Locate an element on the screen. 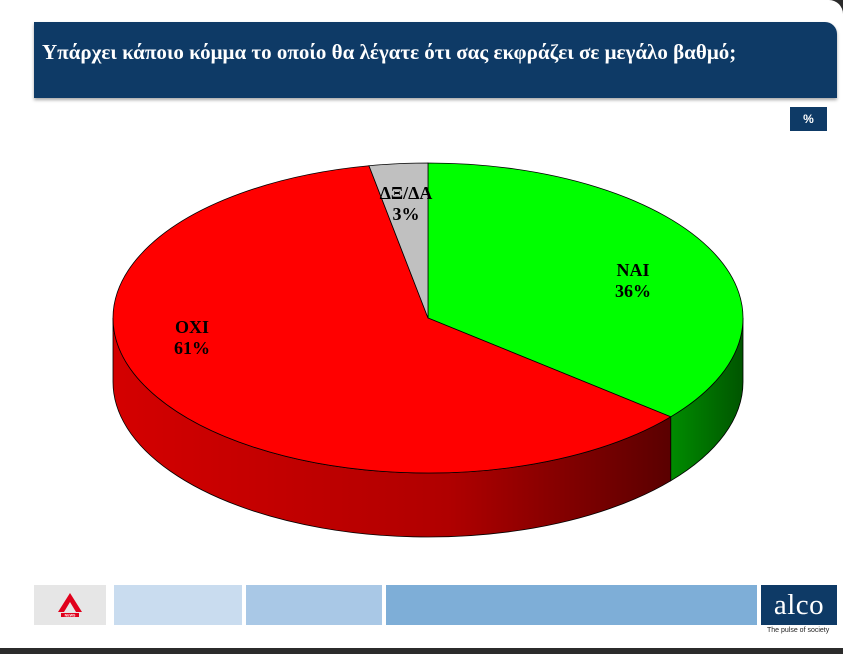  channel-logo: NEWS is located at coordinates (70, 605).